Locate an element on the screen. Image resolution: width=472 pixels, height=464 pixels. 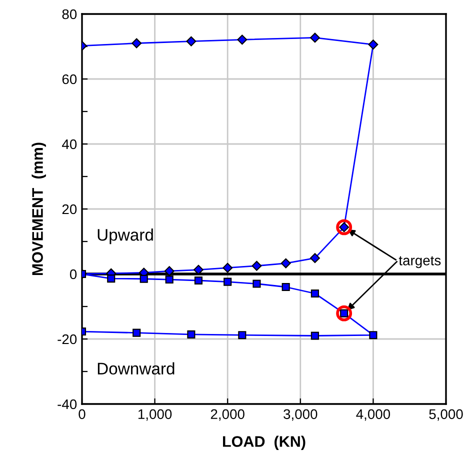
annotation: targets is located at coordinates (419, 262).